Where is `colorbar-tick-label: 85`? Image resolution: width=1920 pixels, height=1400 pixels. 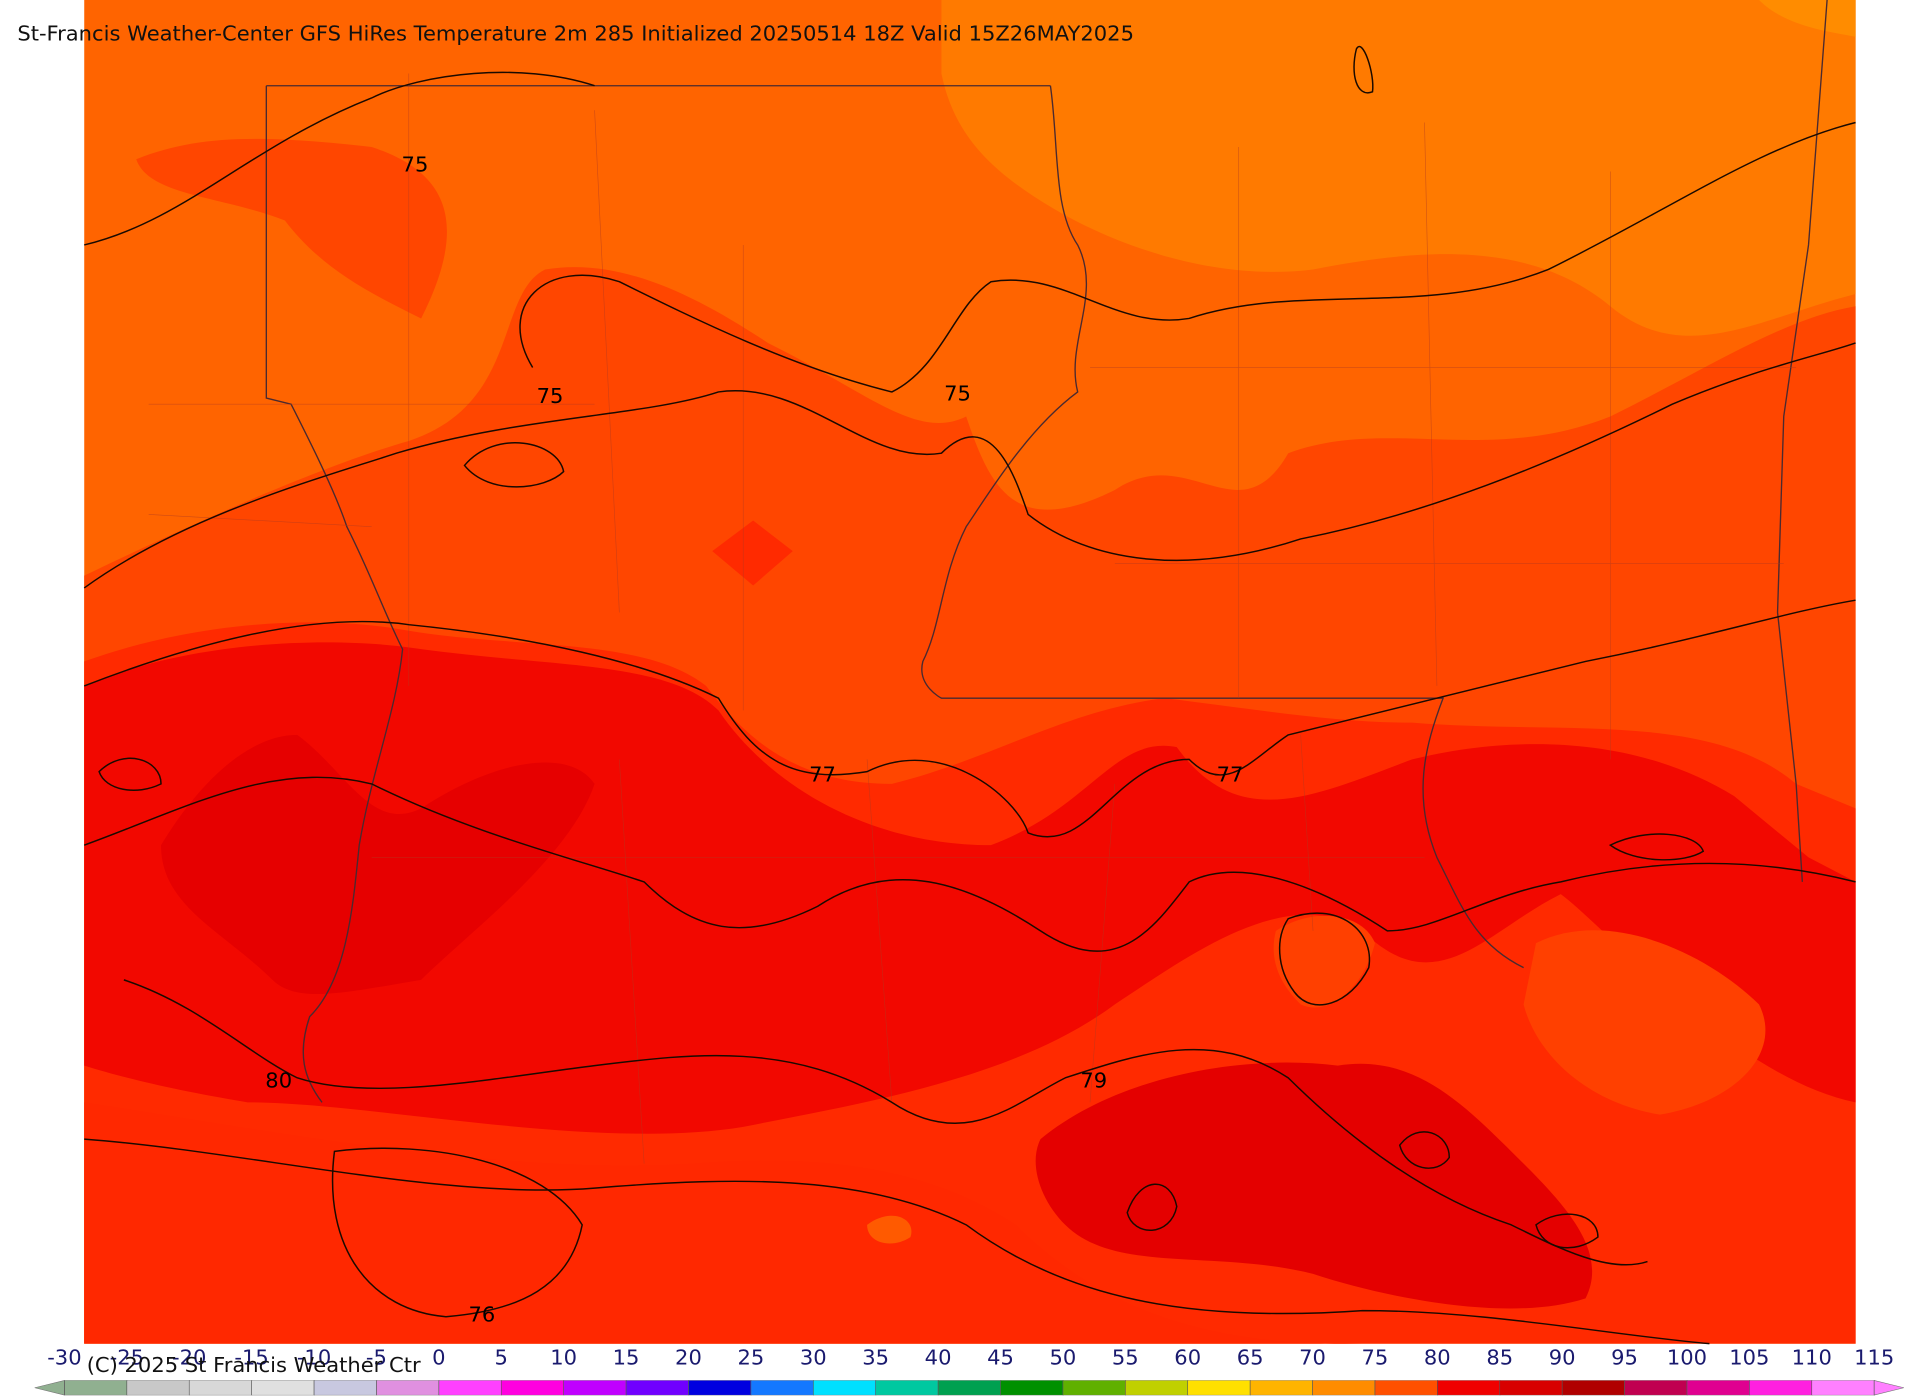
colorbar-tick-label: 85 is located at coordinates (1499, 1358).